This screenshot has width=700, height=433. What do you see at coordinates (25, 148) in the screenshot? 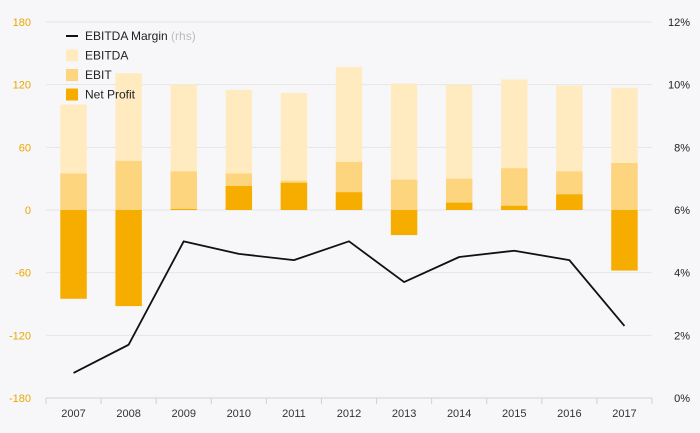
I see `left-tick-label: 60` at bounding box center [25, 148].